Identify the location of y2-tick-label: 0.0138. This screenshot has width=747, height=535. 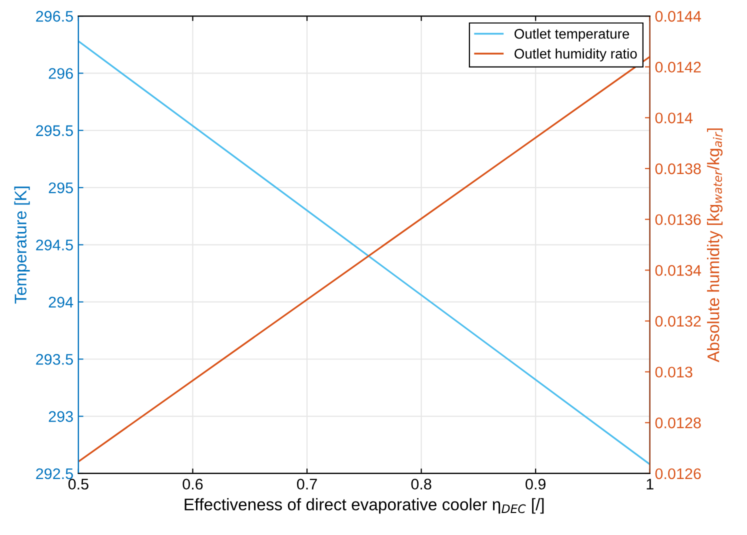
(678, 168).